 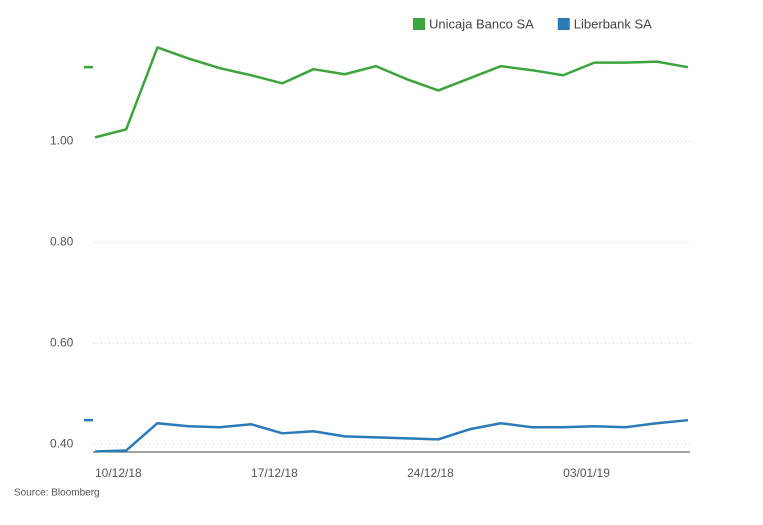 What do you see at coordinates (586, 473) in the screenshot?
I see `x-tick-label: 03/01/19` at bounding box center [586, 473].